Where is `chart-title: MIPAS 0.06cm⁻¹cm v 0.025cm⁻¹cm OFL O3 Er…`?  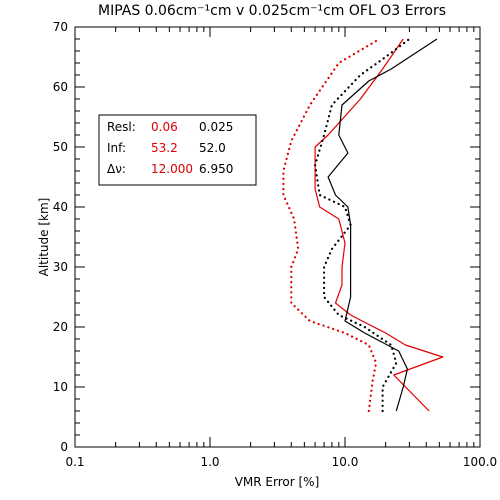
chart-title: MIPAS 0.06cm⁻¹cm v 0.025cm⁻¹cm OFL O3 Er… is located at coordinates (272, 11).